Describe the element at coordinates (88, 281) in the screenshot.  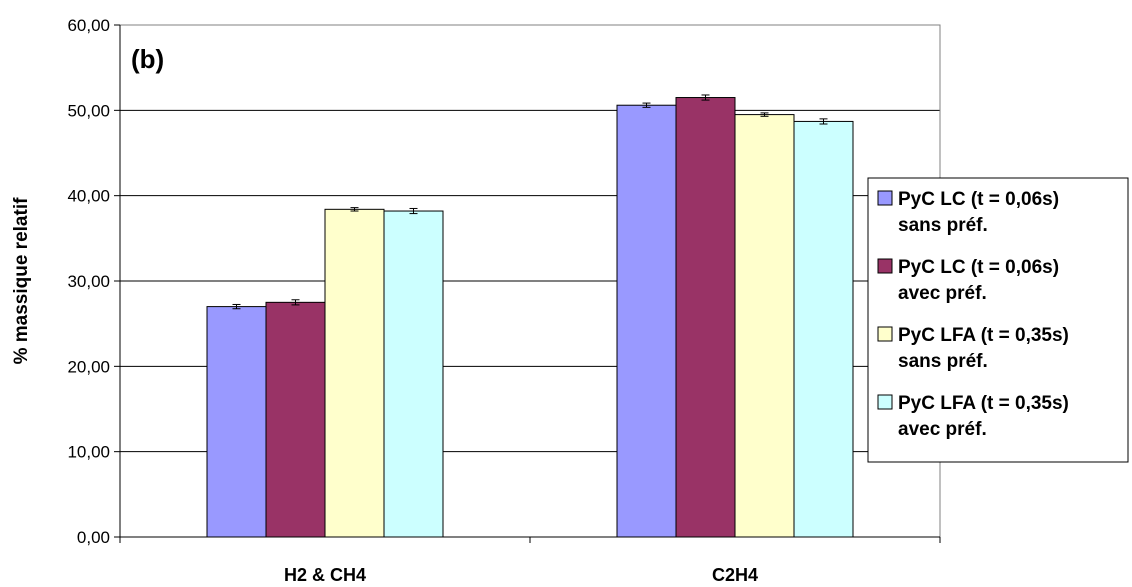
I see `y-tick-label: 30,00` at that location.